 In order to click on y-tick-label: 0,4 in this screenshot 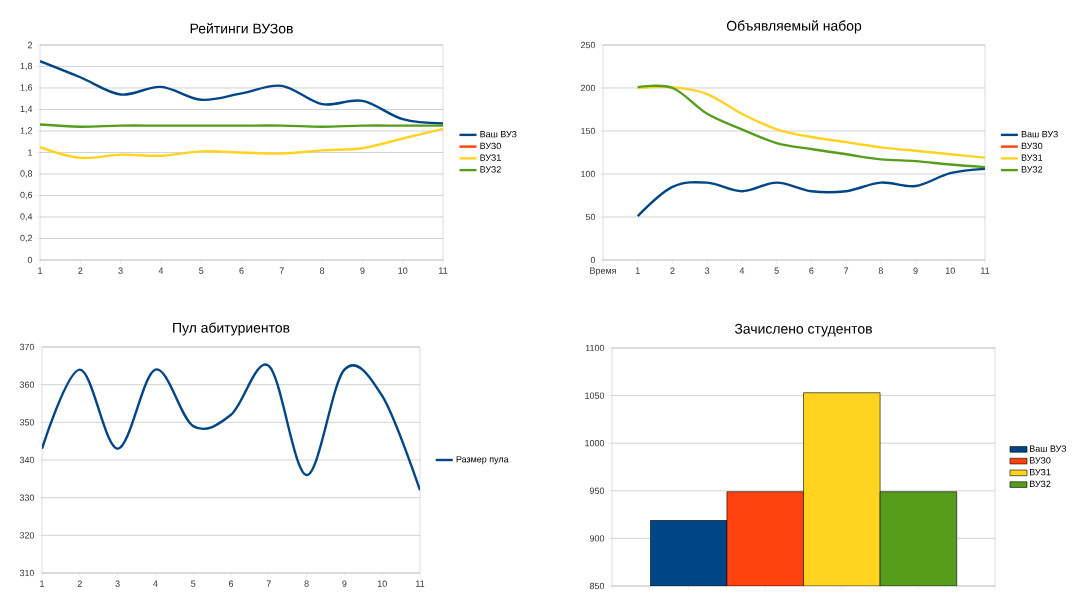, I will do `click(26, 217)`.